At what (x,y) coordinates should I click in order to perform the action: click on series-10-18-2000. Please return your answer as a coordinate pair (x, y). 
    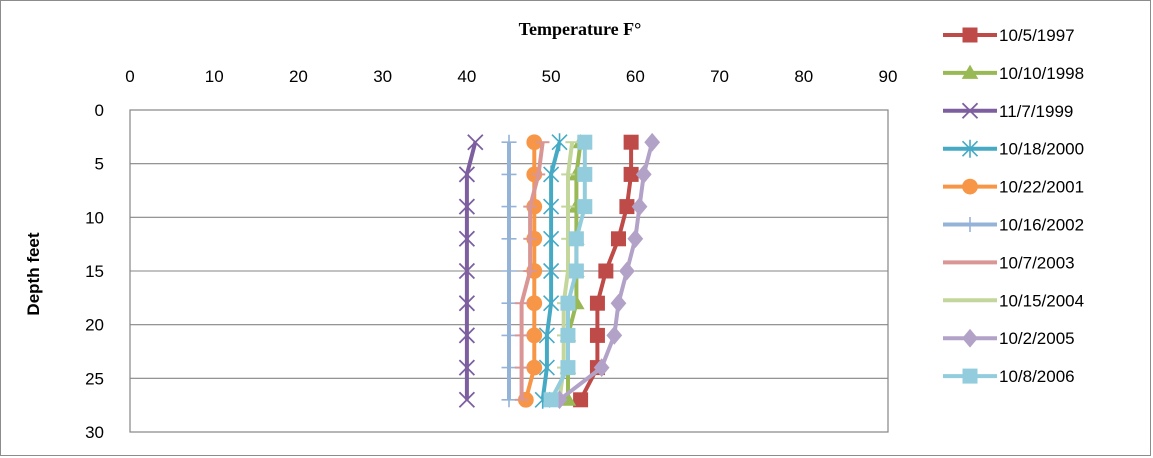
    Looking at the image, I should click on (551, 271).